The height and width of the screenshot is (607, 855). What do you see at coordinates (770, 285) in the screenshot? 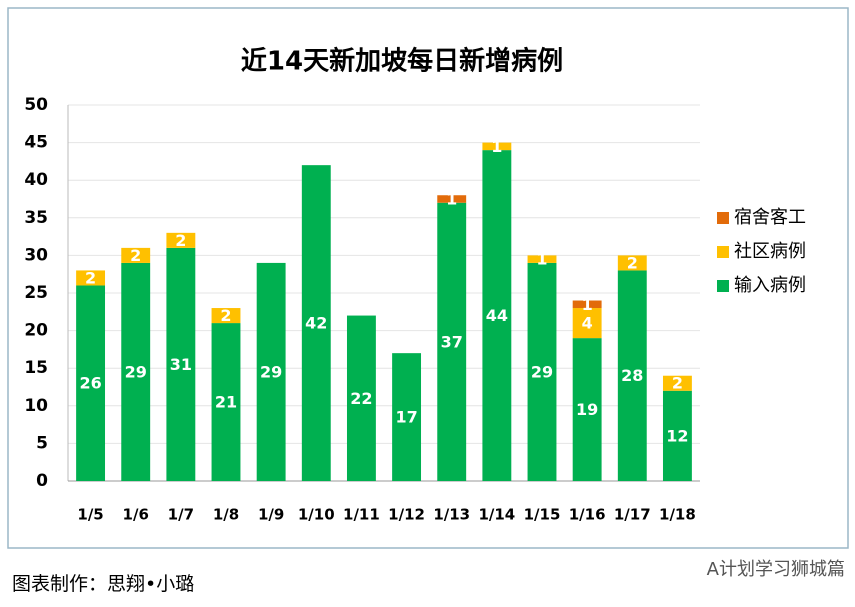
I see `legend-label: 输入病例` at bounding box center [770, 285].